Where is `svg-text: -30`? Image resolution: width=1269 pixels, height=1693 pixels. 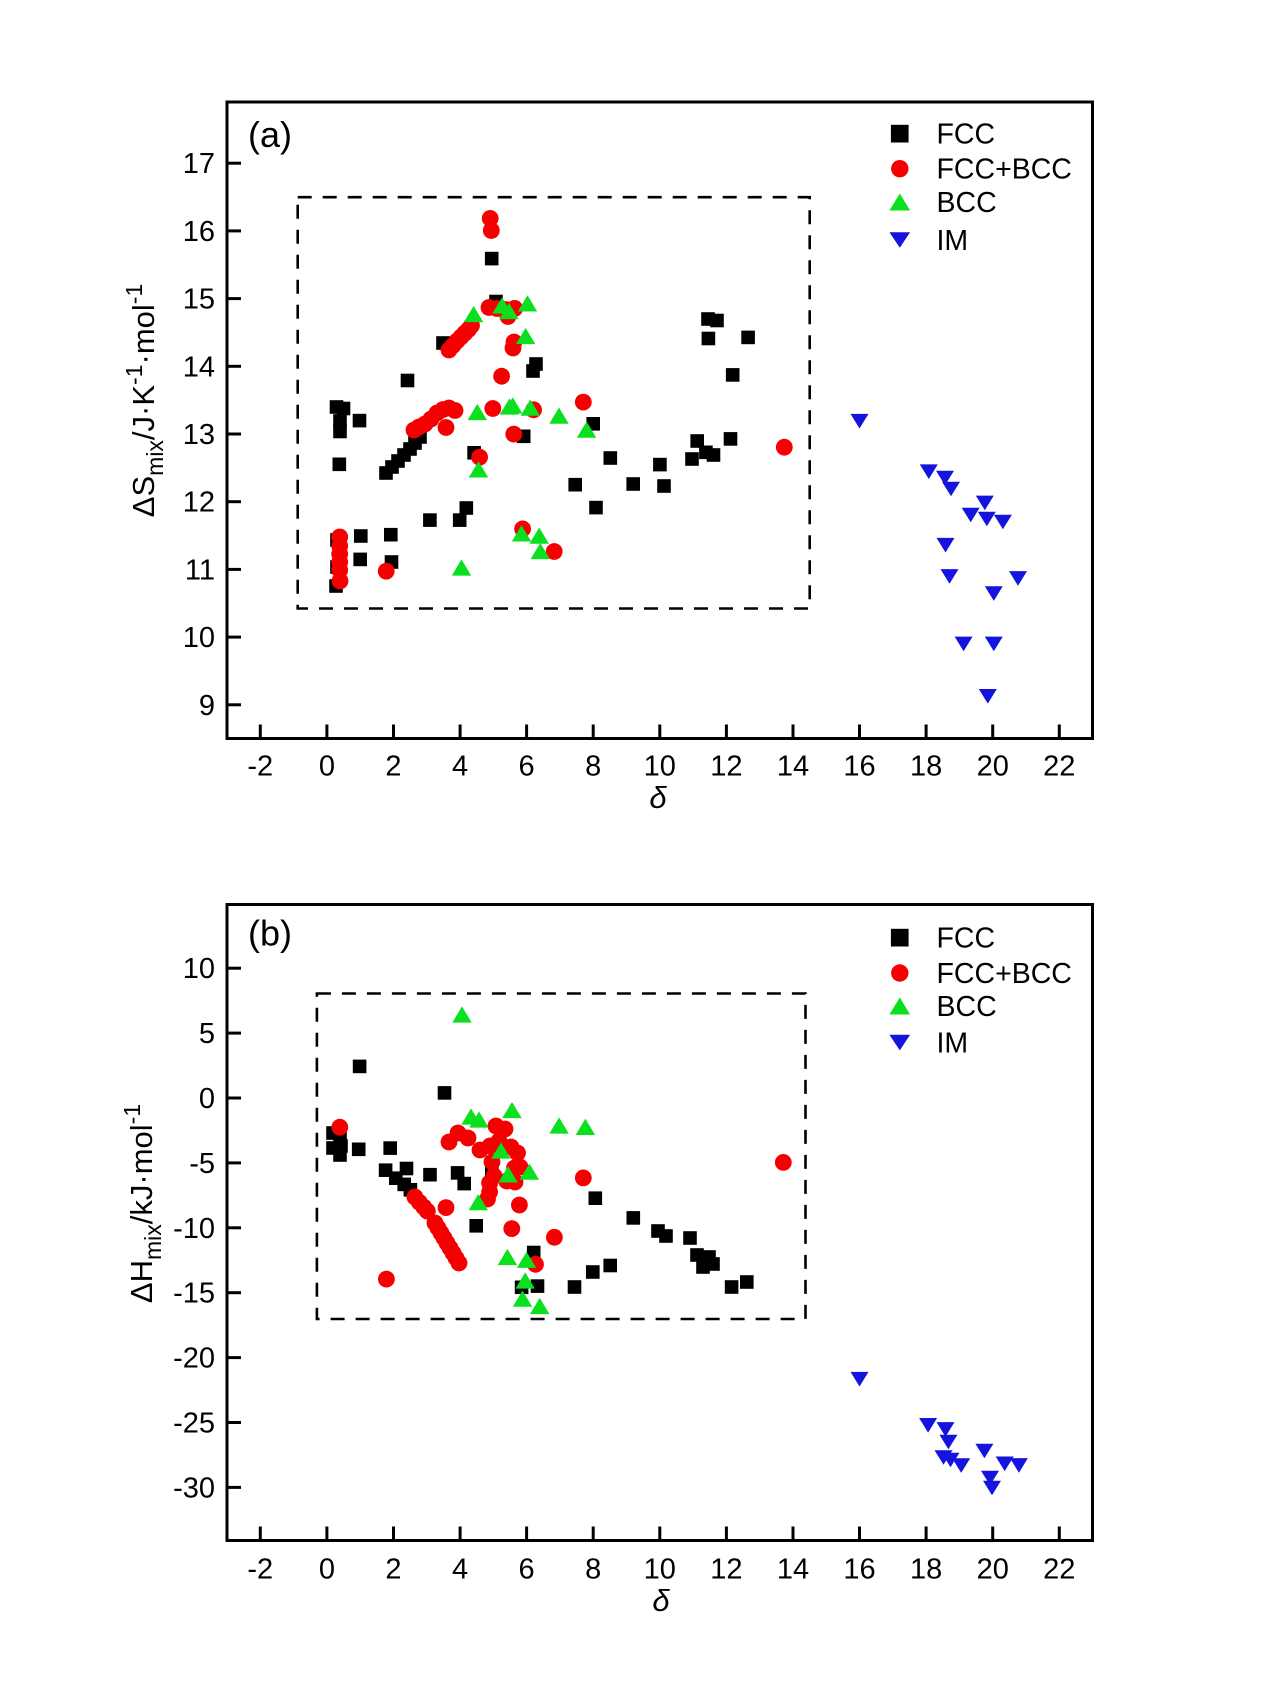
svg-text: -30 is located at coordinates (194, 1488).